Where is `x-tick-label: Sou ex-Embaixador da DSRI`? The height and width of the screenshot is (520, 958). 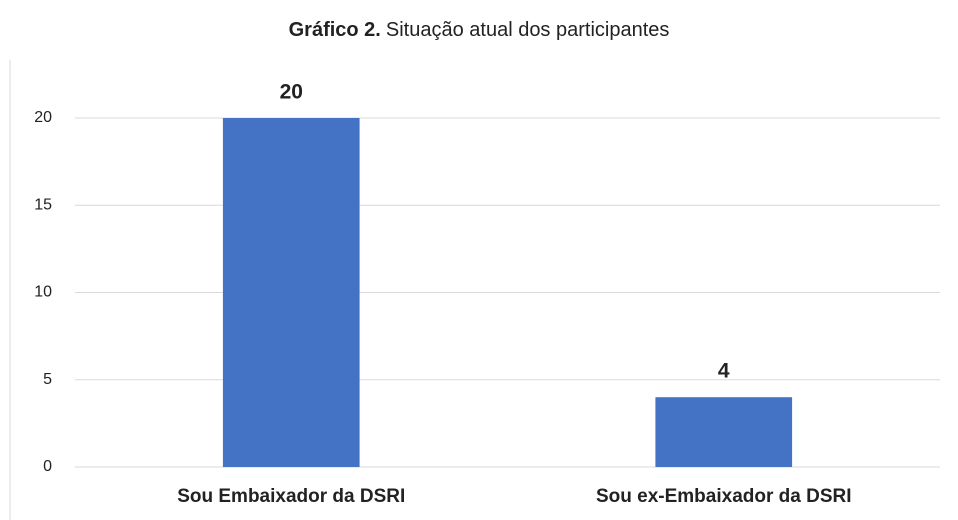 x-tick-label: Sou ex-Embaixador da DSRI is located at coordinates (724, 496).